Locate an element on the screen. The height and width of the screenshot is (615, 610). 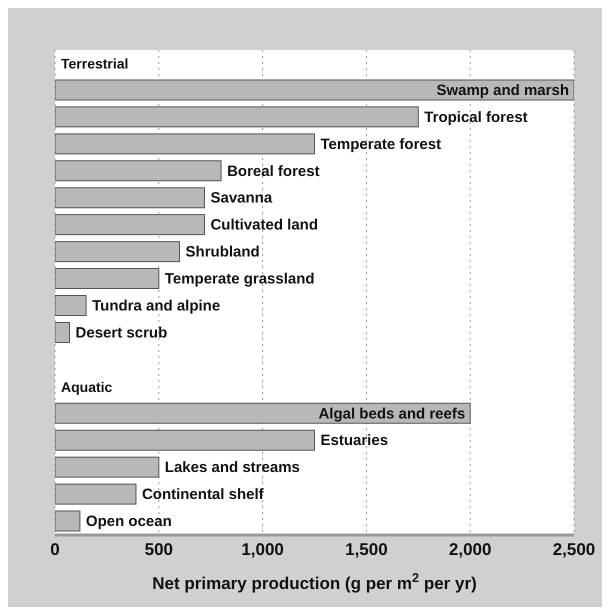
y-tick-label: Swamp and marsh is located at coordinates (502, 90).